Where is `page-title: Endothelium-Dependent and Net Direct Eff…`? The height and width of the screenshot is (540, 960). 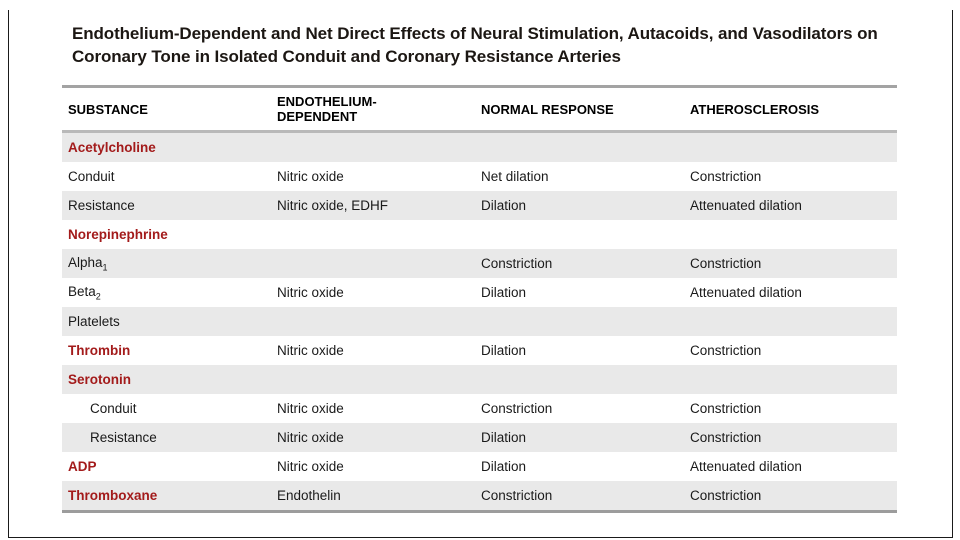 page-title: Endothelium-Dependent and Net Direct Eff… is located at coordinates (492, 45).